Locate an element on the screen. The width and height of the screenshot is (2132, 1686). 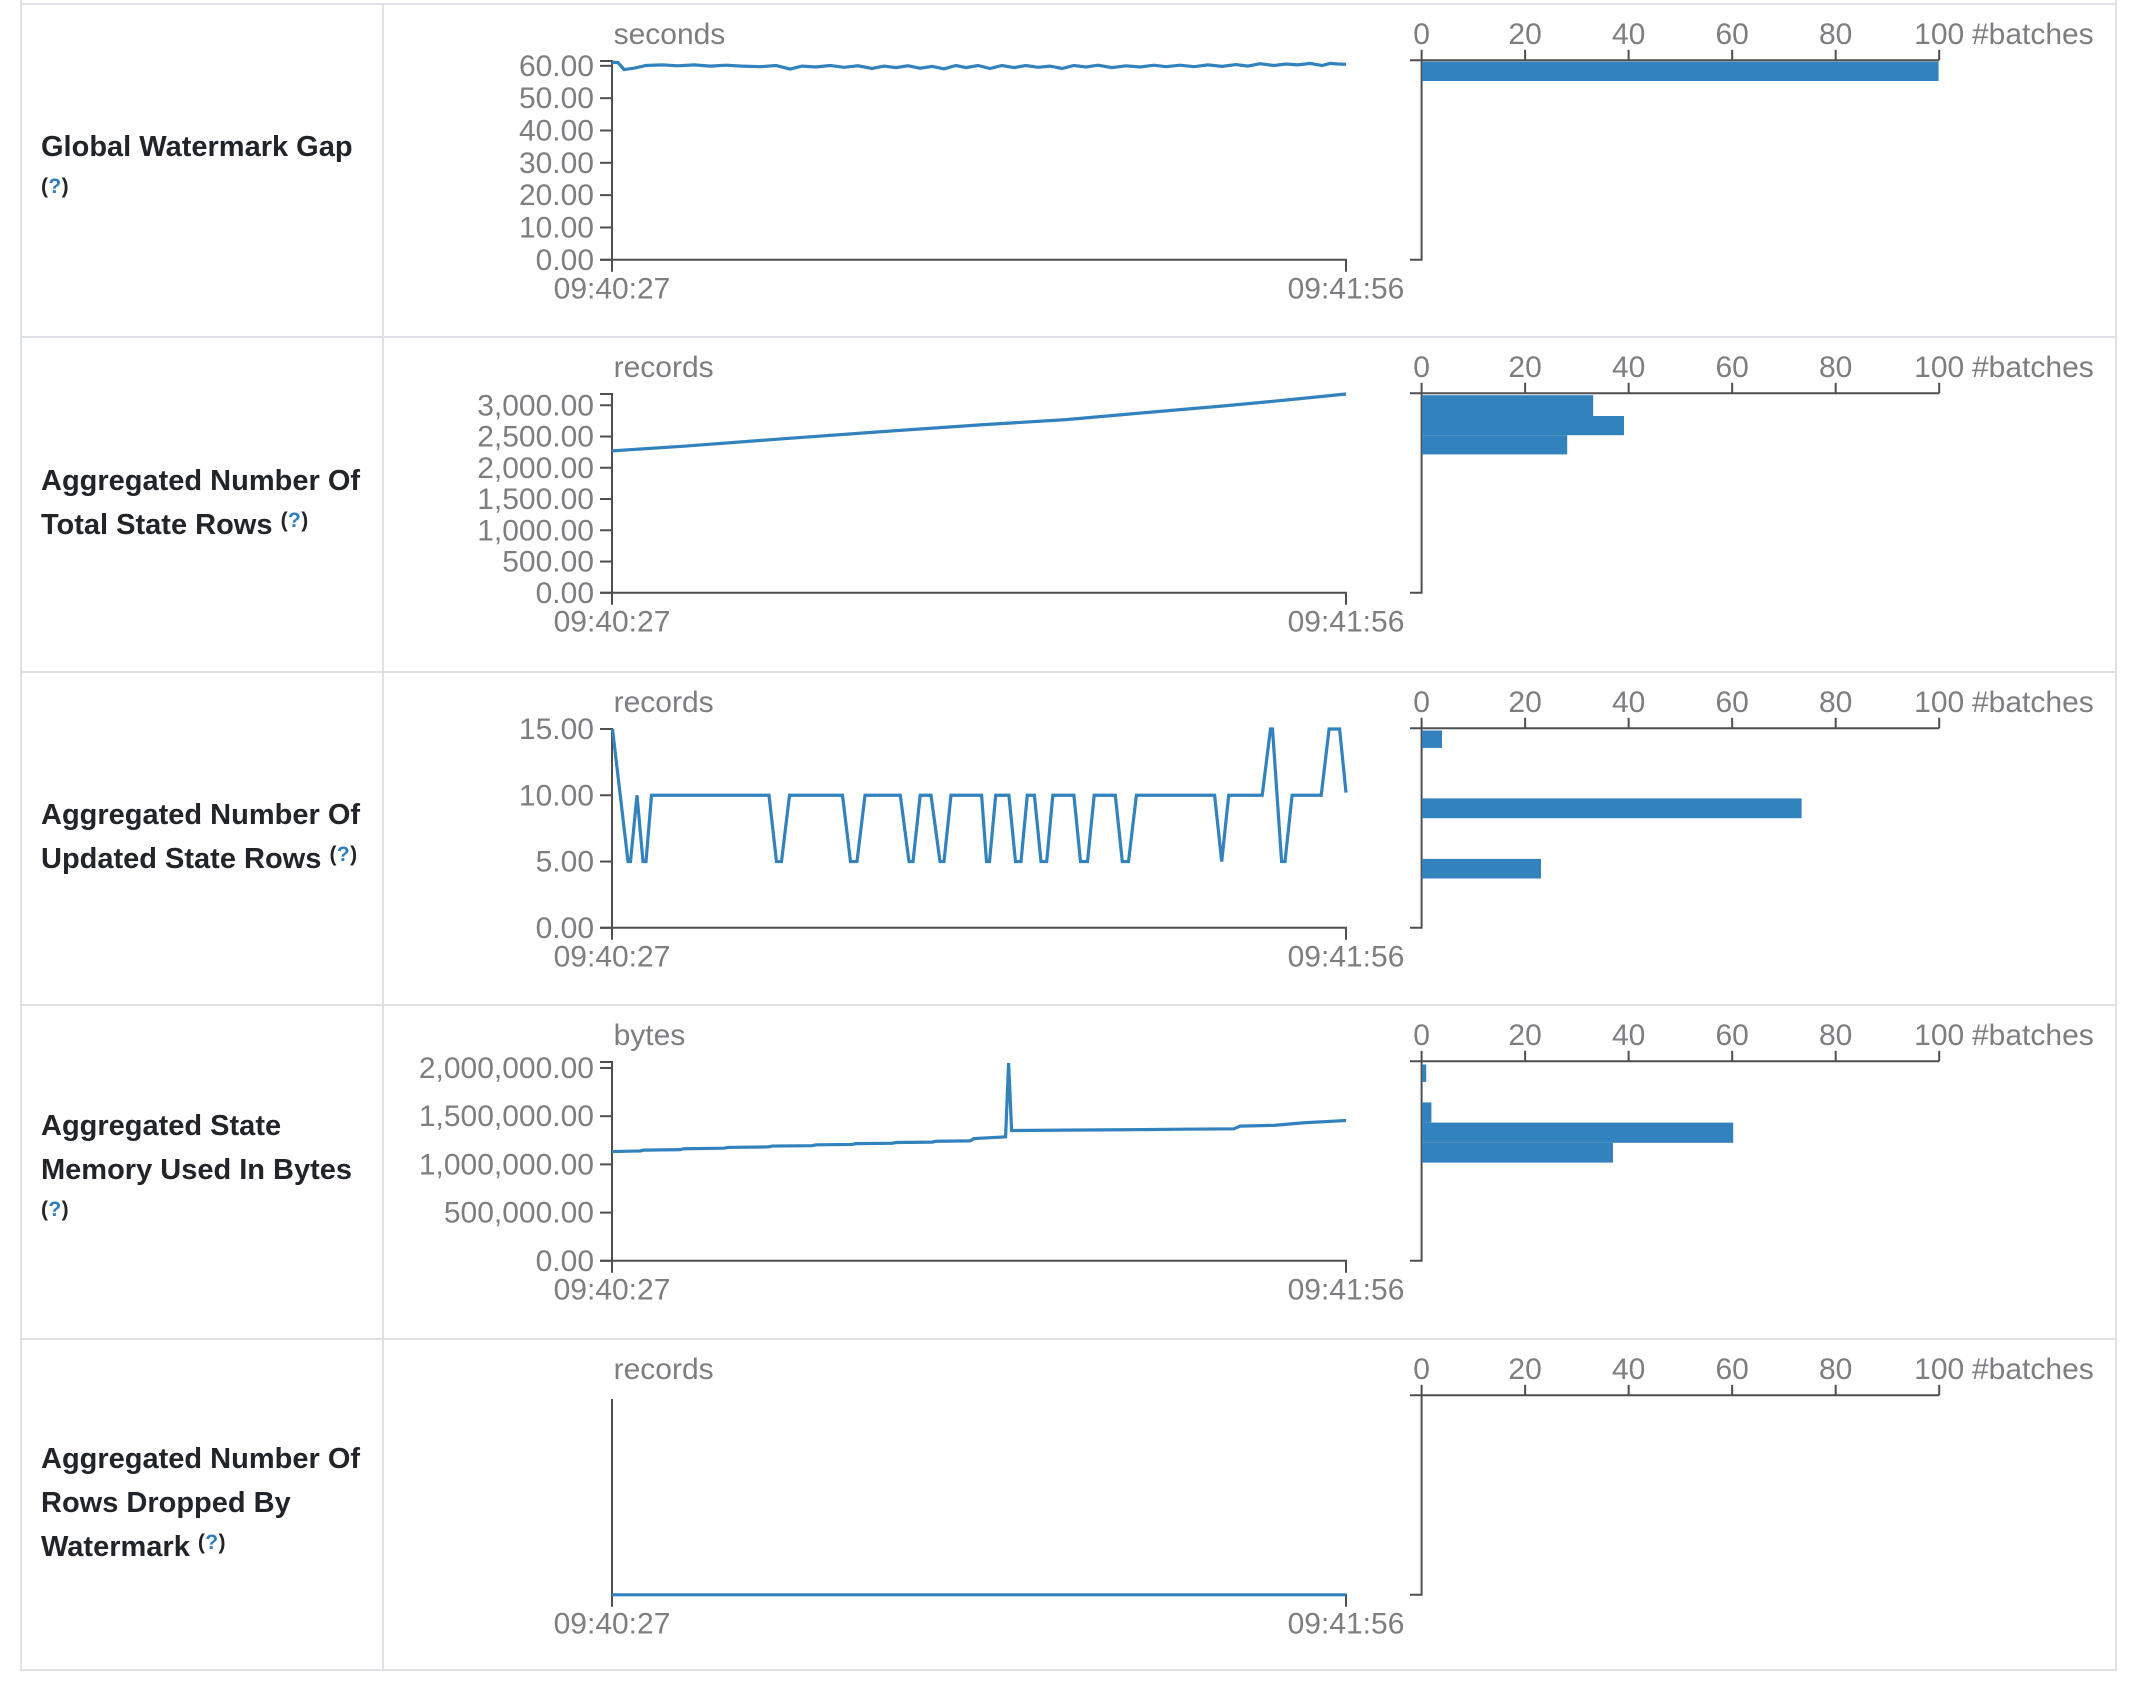
svg-text: 15.00 is located at coordinates (556, 729).